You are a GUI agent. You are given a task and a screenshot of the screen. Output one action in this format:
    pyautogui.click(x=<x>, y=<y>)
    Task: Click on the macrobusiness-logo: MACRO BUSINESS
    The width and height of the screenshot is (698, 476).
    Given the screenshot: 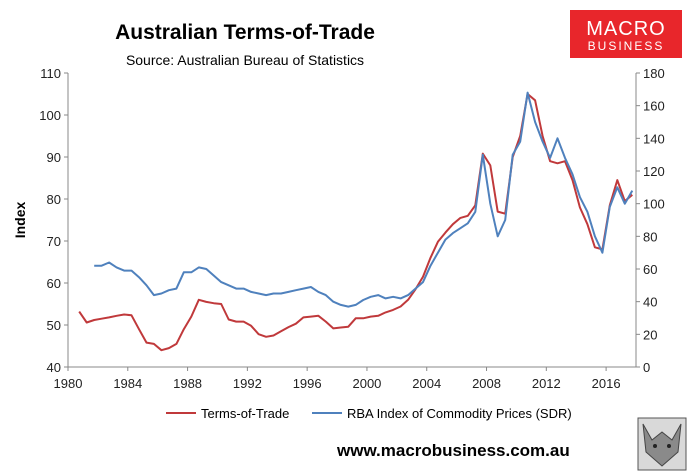 What is the action you would take?
    pyautogui.click(x=626, y=34)
    